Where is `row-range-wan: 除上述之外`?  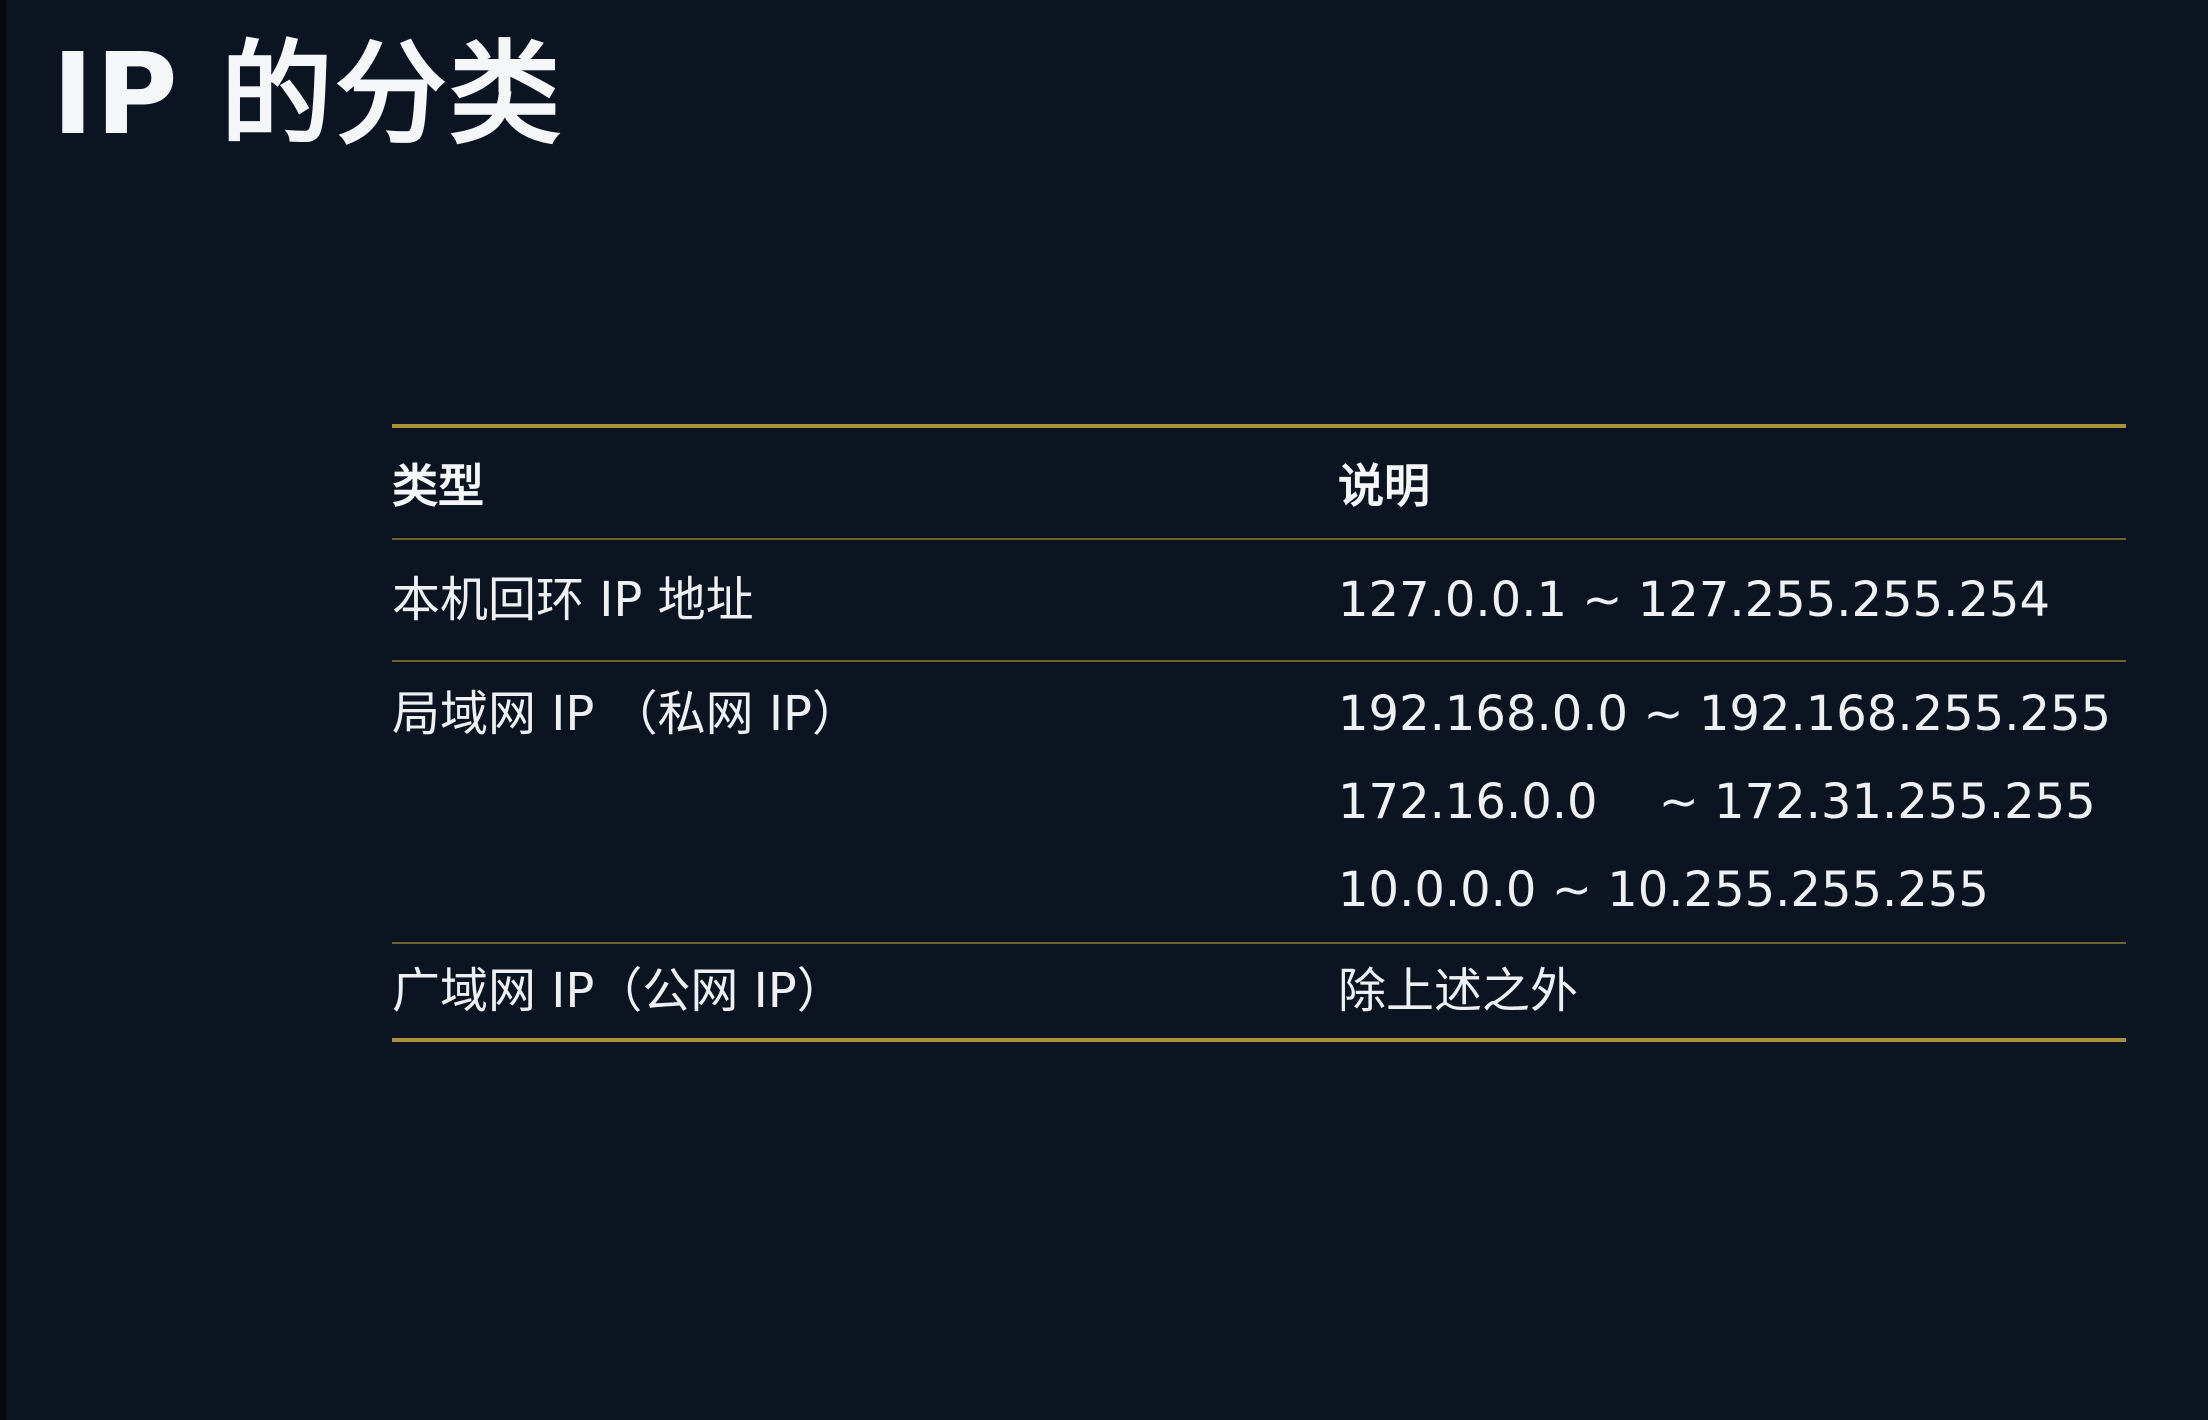
row-range-wan: 除上述之外 is located at coordinates (1458, 991).